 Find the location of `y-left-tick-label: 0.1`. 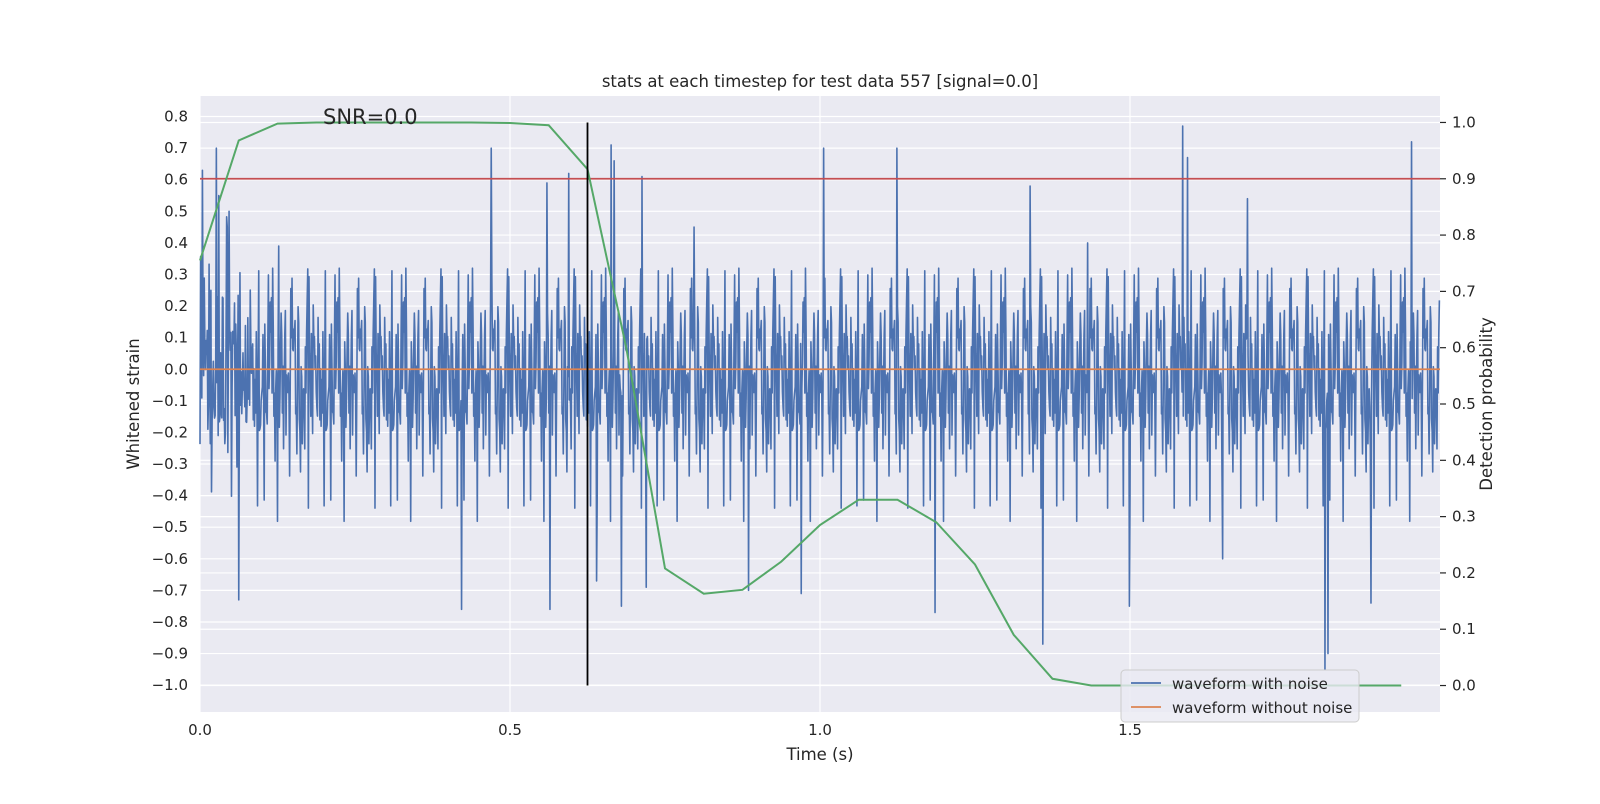

y-left-tick-label: 0.1 is located at coordinates (176, 338).